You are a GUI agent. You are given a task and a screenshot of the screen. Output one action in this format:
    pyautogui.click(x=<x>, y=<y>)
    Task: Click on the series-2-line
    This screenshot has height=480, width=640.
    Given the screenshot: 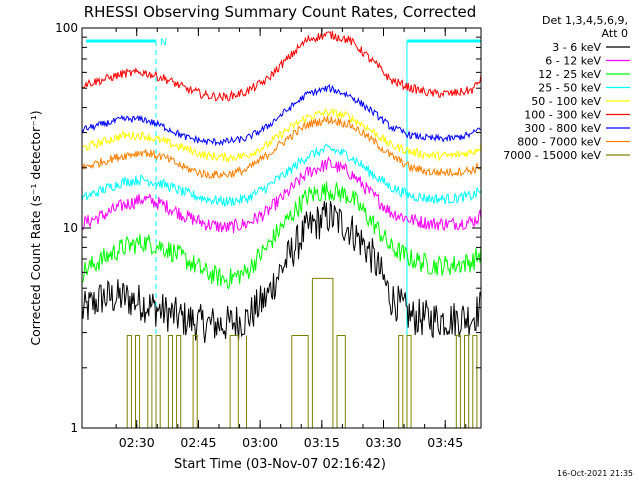 What is the action you would take?
    pyautogui.click(x=281, y=235)
    